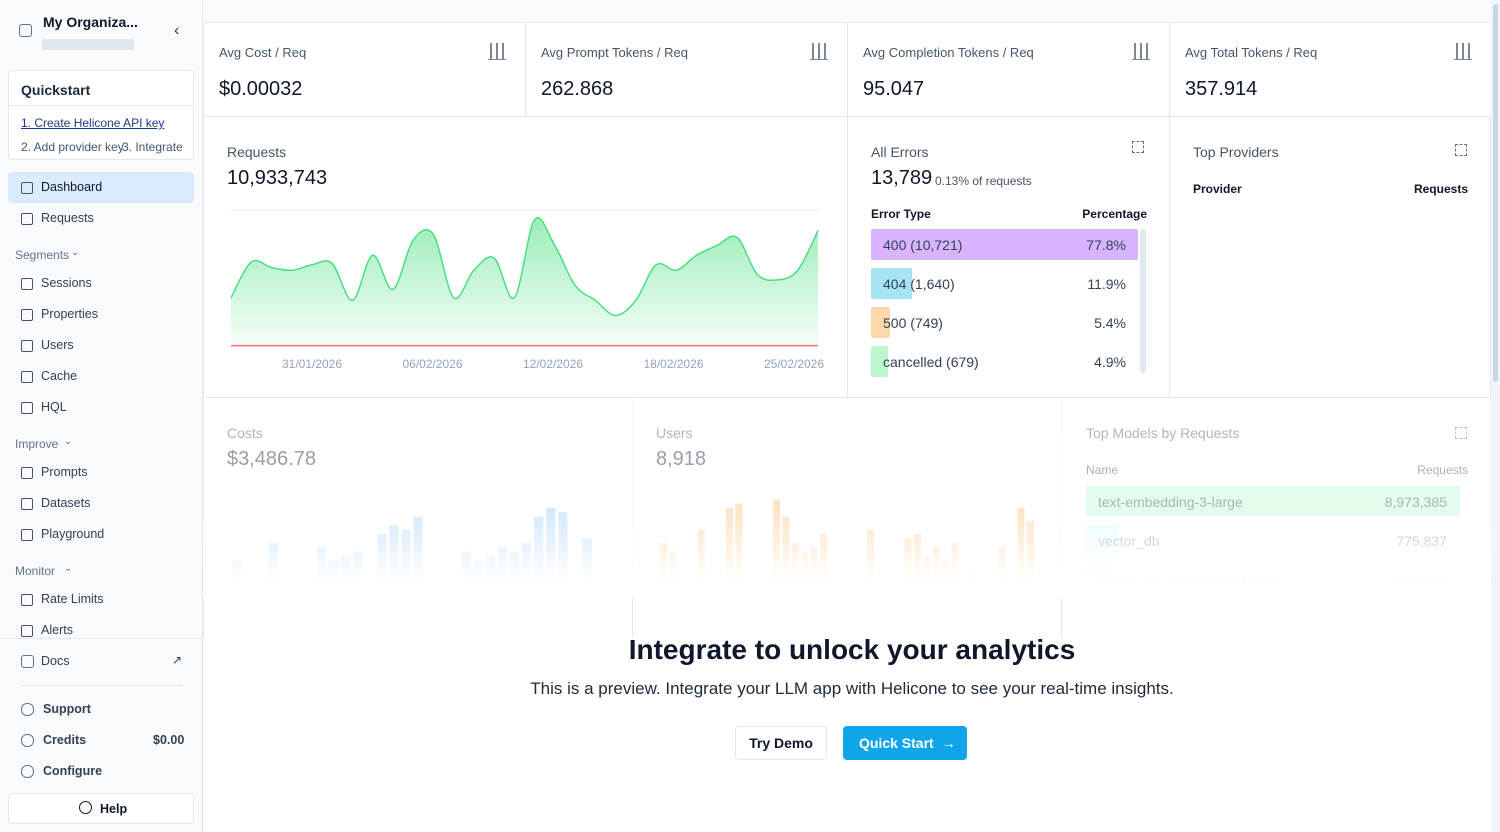  Describe the element at coordinates (72, 187) in the screenshot. I see `nav-item: Dashboard` at that location.